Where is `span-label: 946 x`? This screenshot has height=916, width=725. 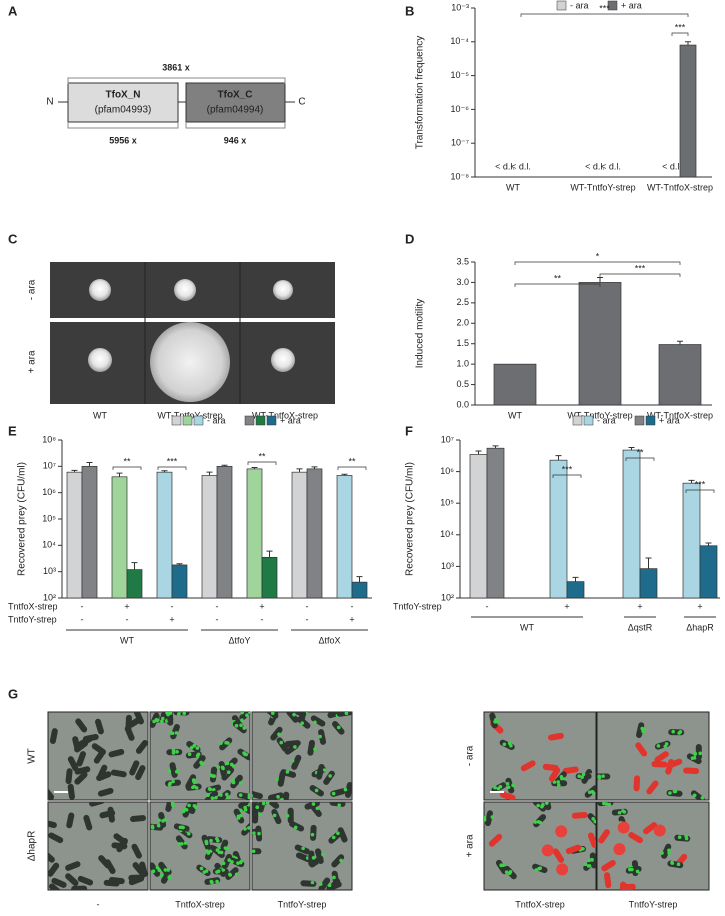 span-label: 946 x is located at coordinates (235, 140).